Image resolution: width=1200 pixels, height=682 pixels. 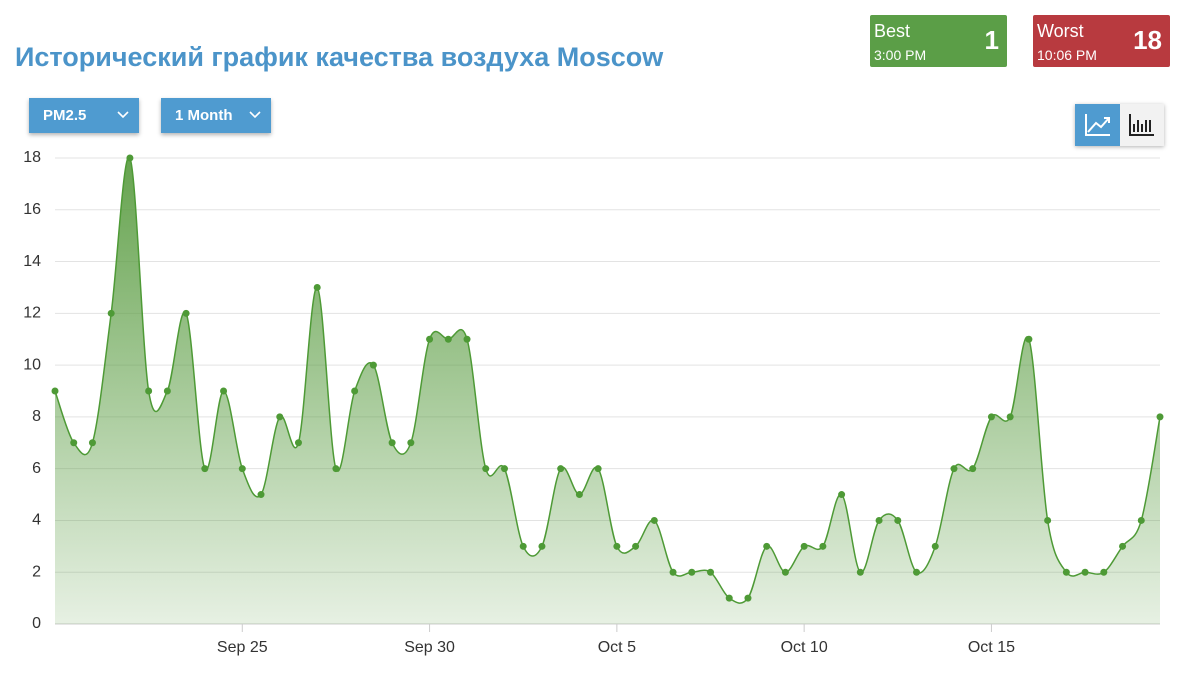 What do you see at coordinates (32, 261) in the screenshot?
I see `y-tick-label: 14` at bounding box center [32, 261].